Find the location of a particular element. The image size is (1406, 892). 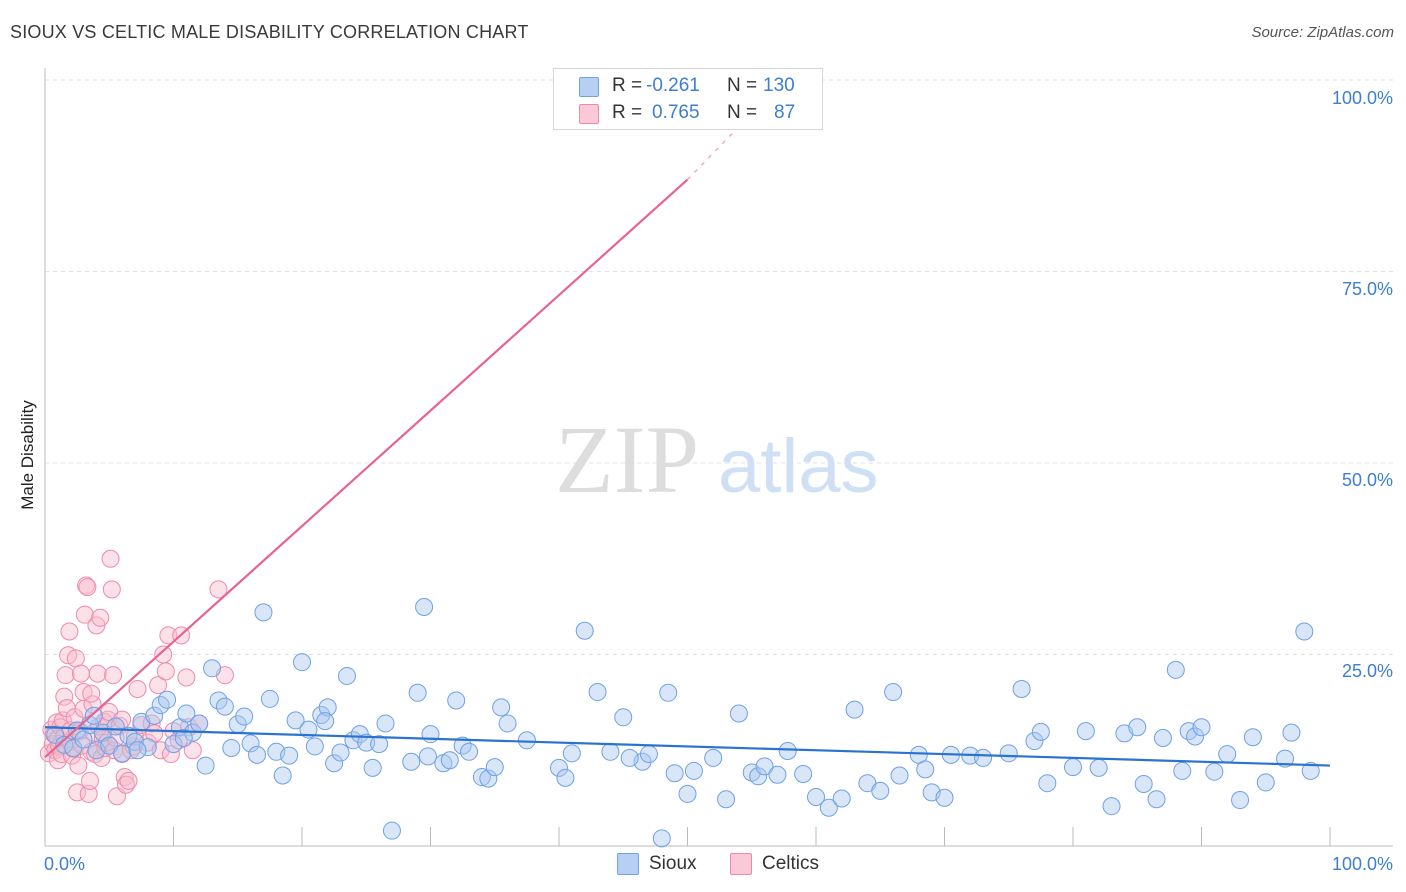

celtics-trend-extension is located at coordinates (722, 143).